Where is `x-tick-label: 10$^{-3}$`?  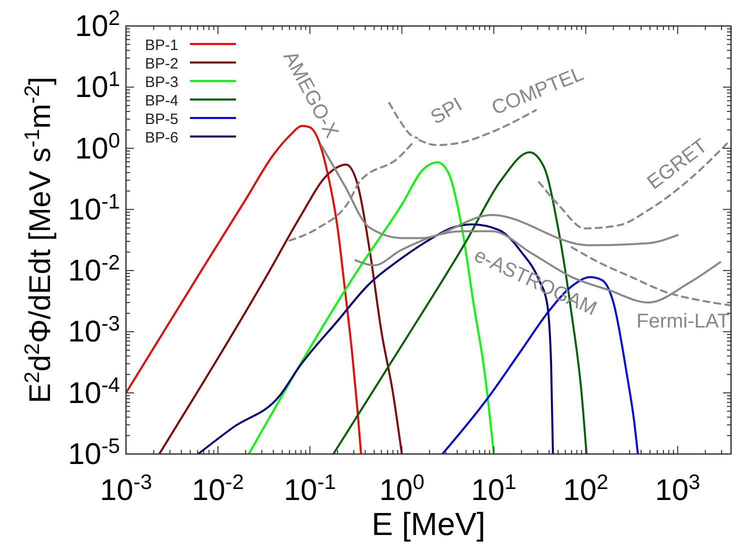
x-tick-label: 10$^{-3}$ is located at coordinates (126, 488).